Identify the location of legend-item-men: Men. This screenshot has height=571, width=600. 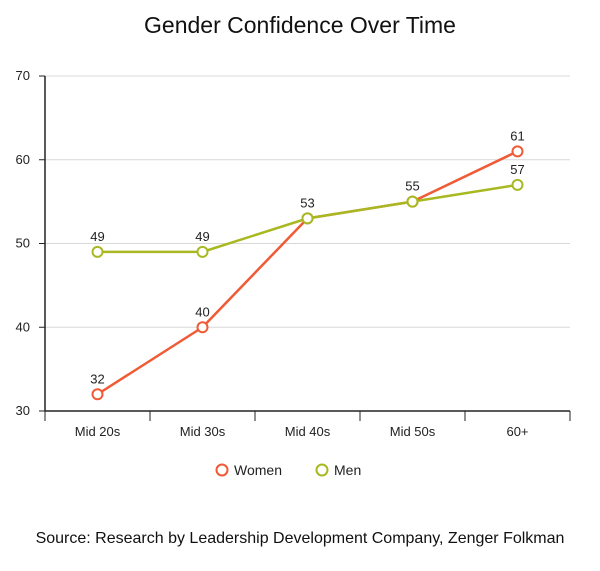
(338, 470).